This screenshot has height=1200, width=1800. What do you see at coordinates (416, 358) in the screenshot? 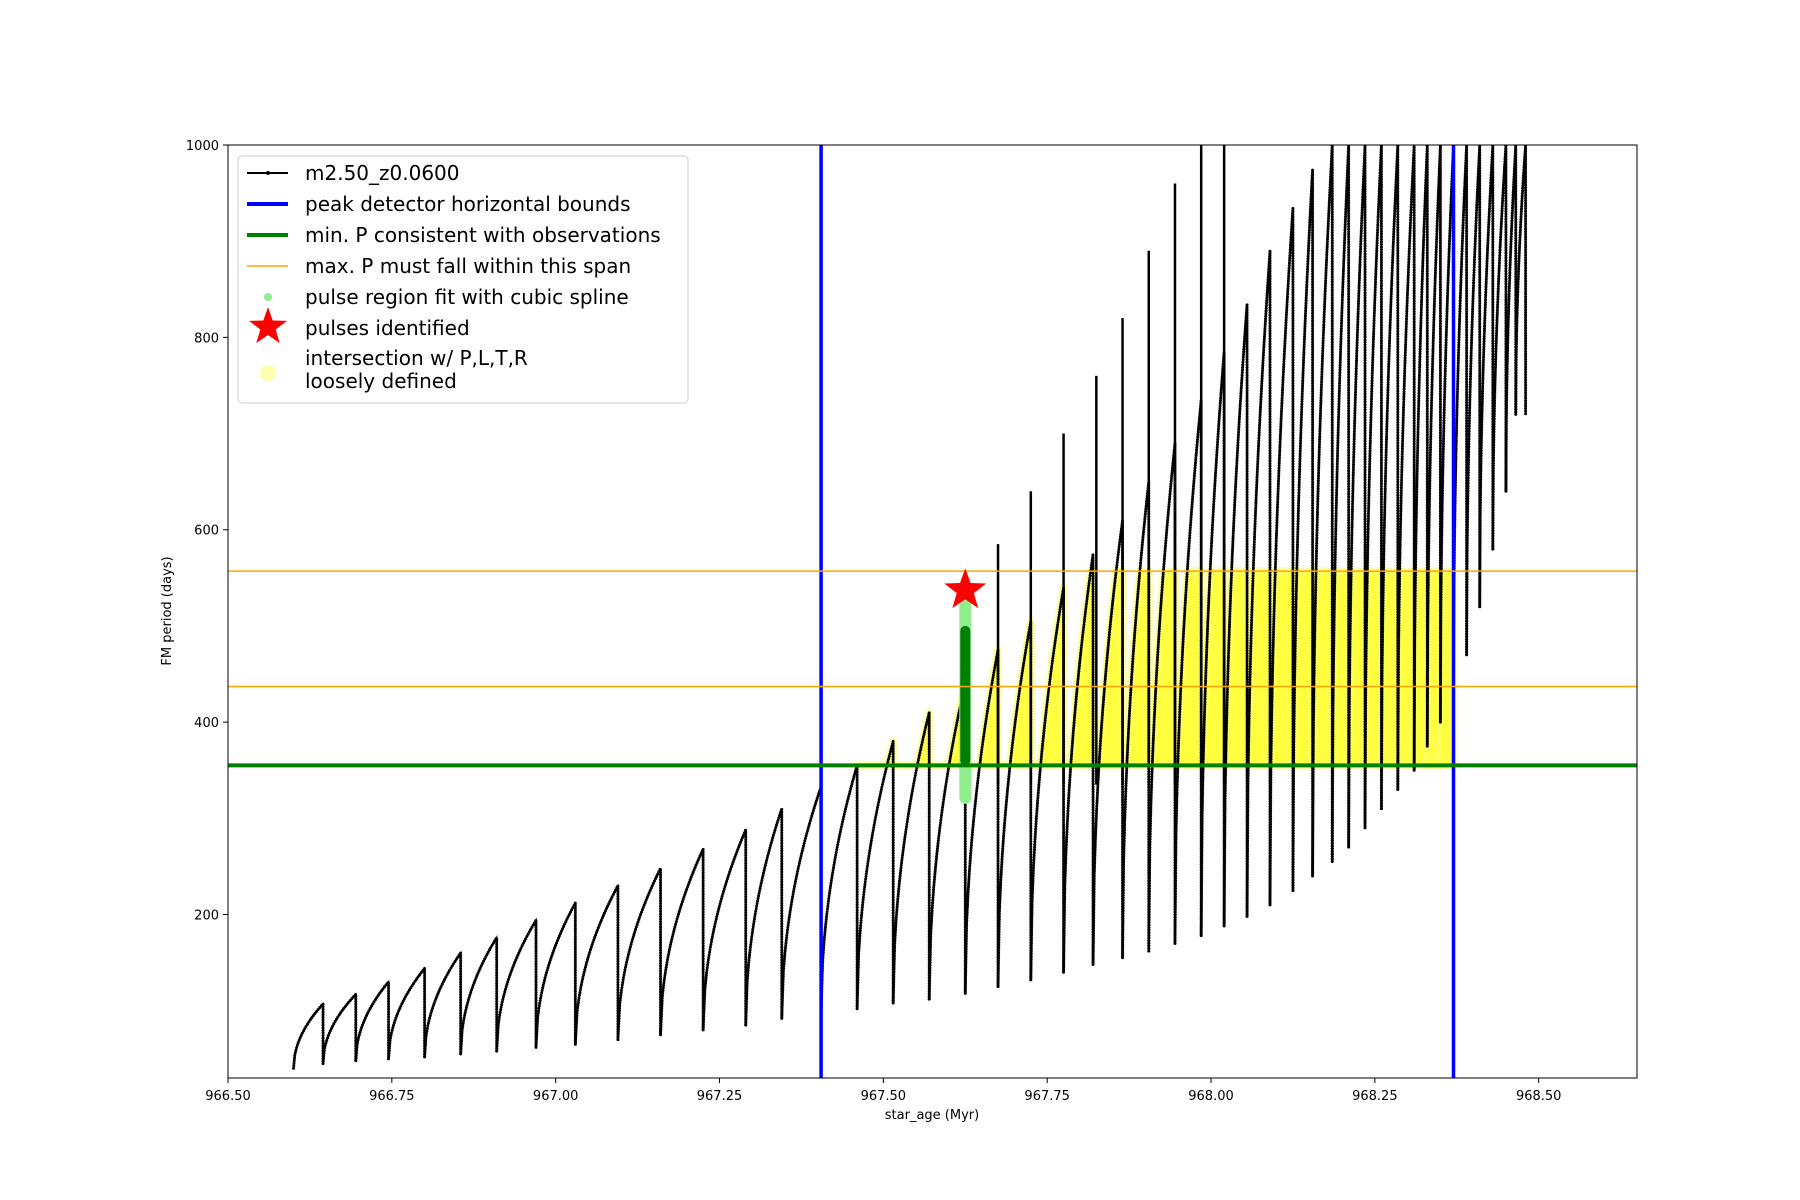
I see `legend-label-intersection-1: intersection w/ P,L,T,R` at bounding box center [416, 358].